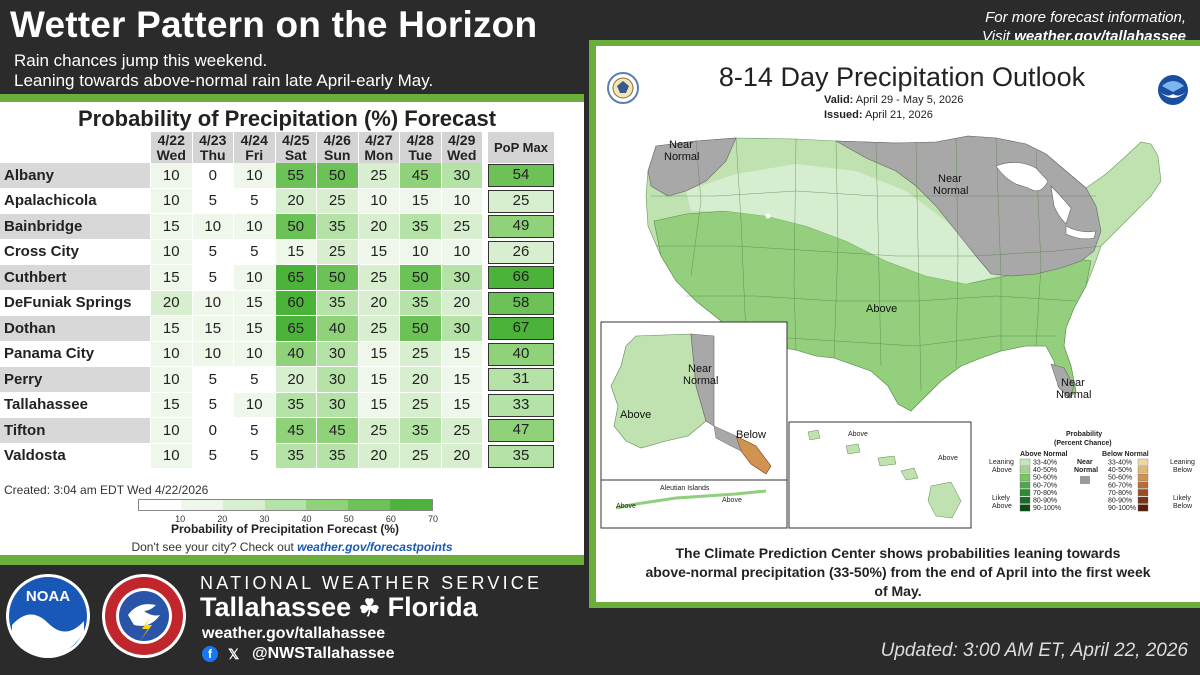 This screenshot has height=675, width=1200. I want to click on city-name: Perry, so click(75, 380).